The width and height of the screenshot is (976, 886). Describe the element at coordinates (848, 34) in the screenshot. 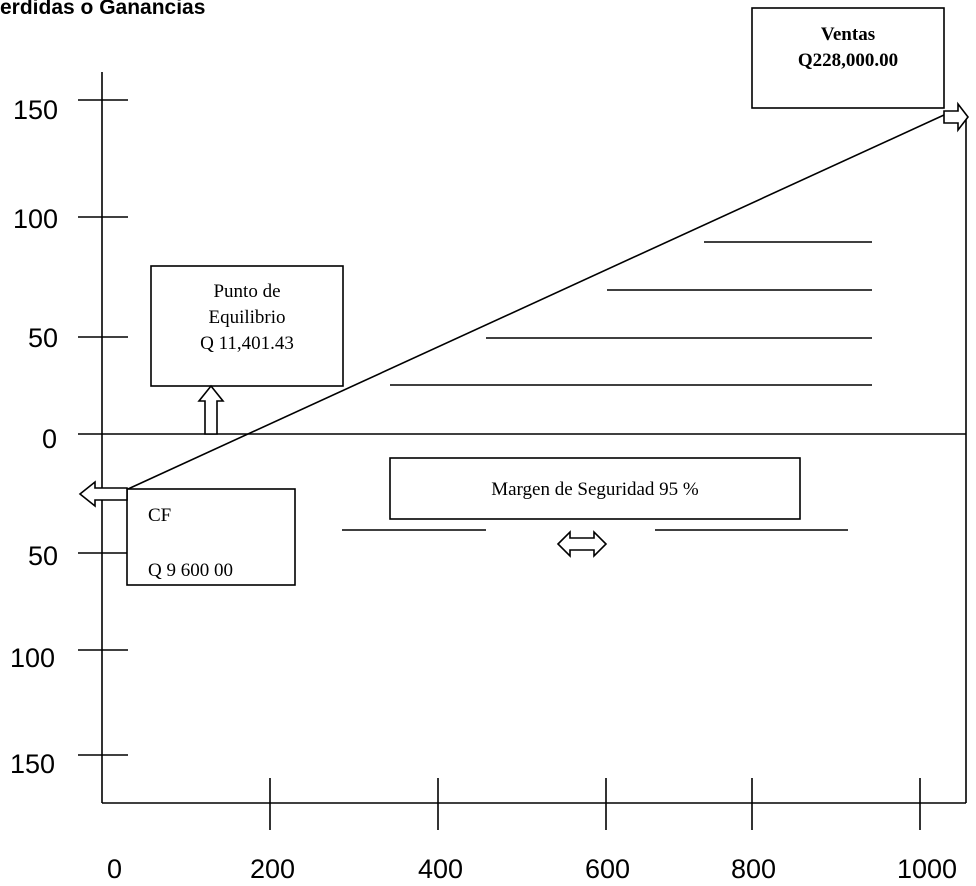

I see `ventas-label: Ventas` at that location.